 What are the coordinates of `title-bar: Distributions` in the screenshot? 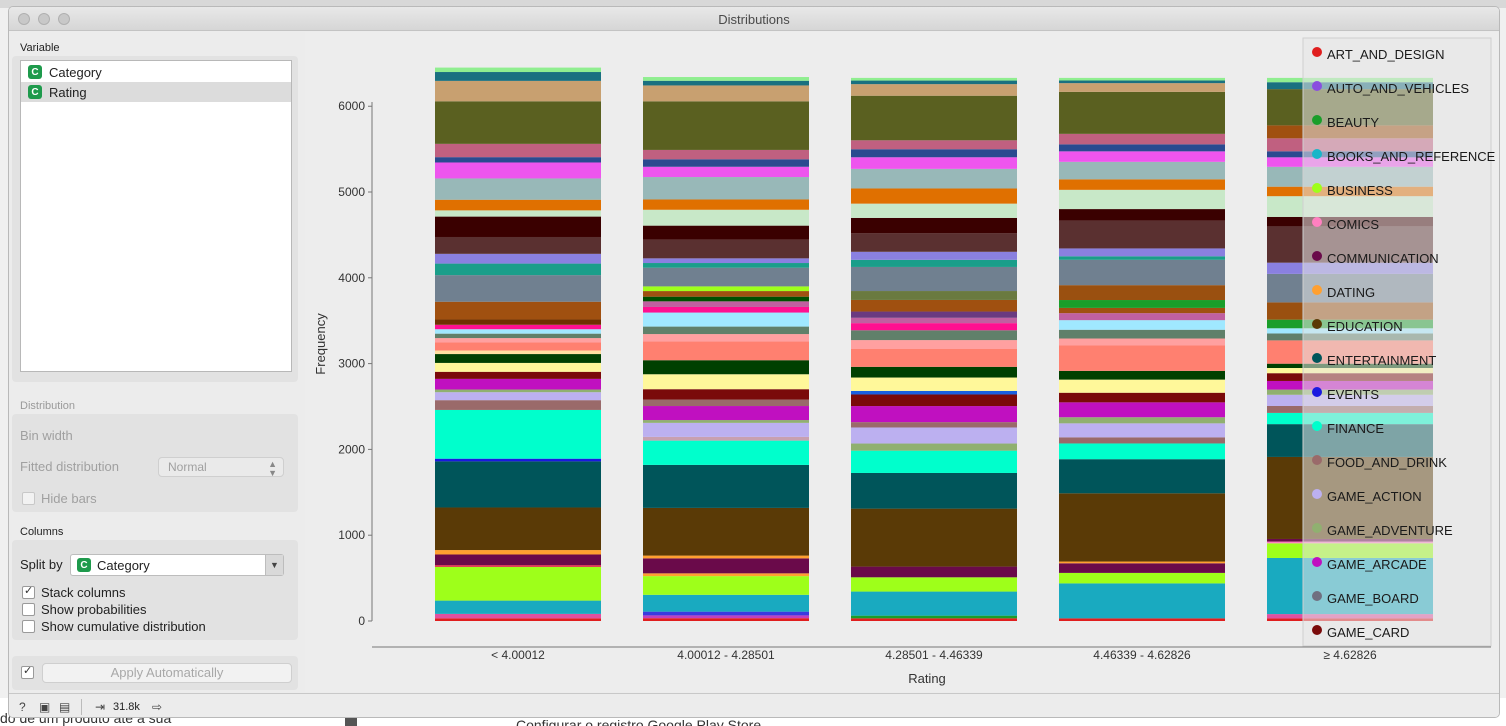 It's located at (754, 19).